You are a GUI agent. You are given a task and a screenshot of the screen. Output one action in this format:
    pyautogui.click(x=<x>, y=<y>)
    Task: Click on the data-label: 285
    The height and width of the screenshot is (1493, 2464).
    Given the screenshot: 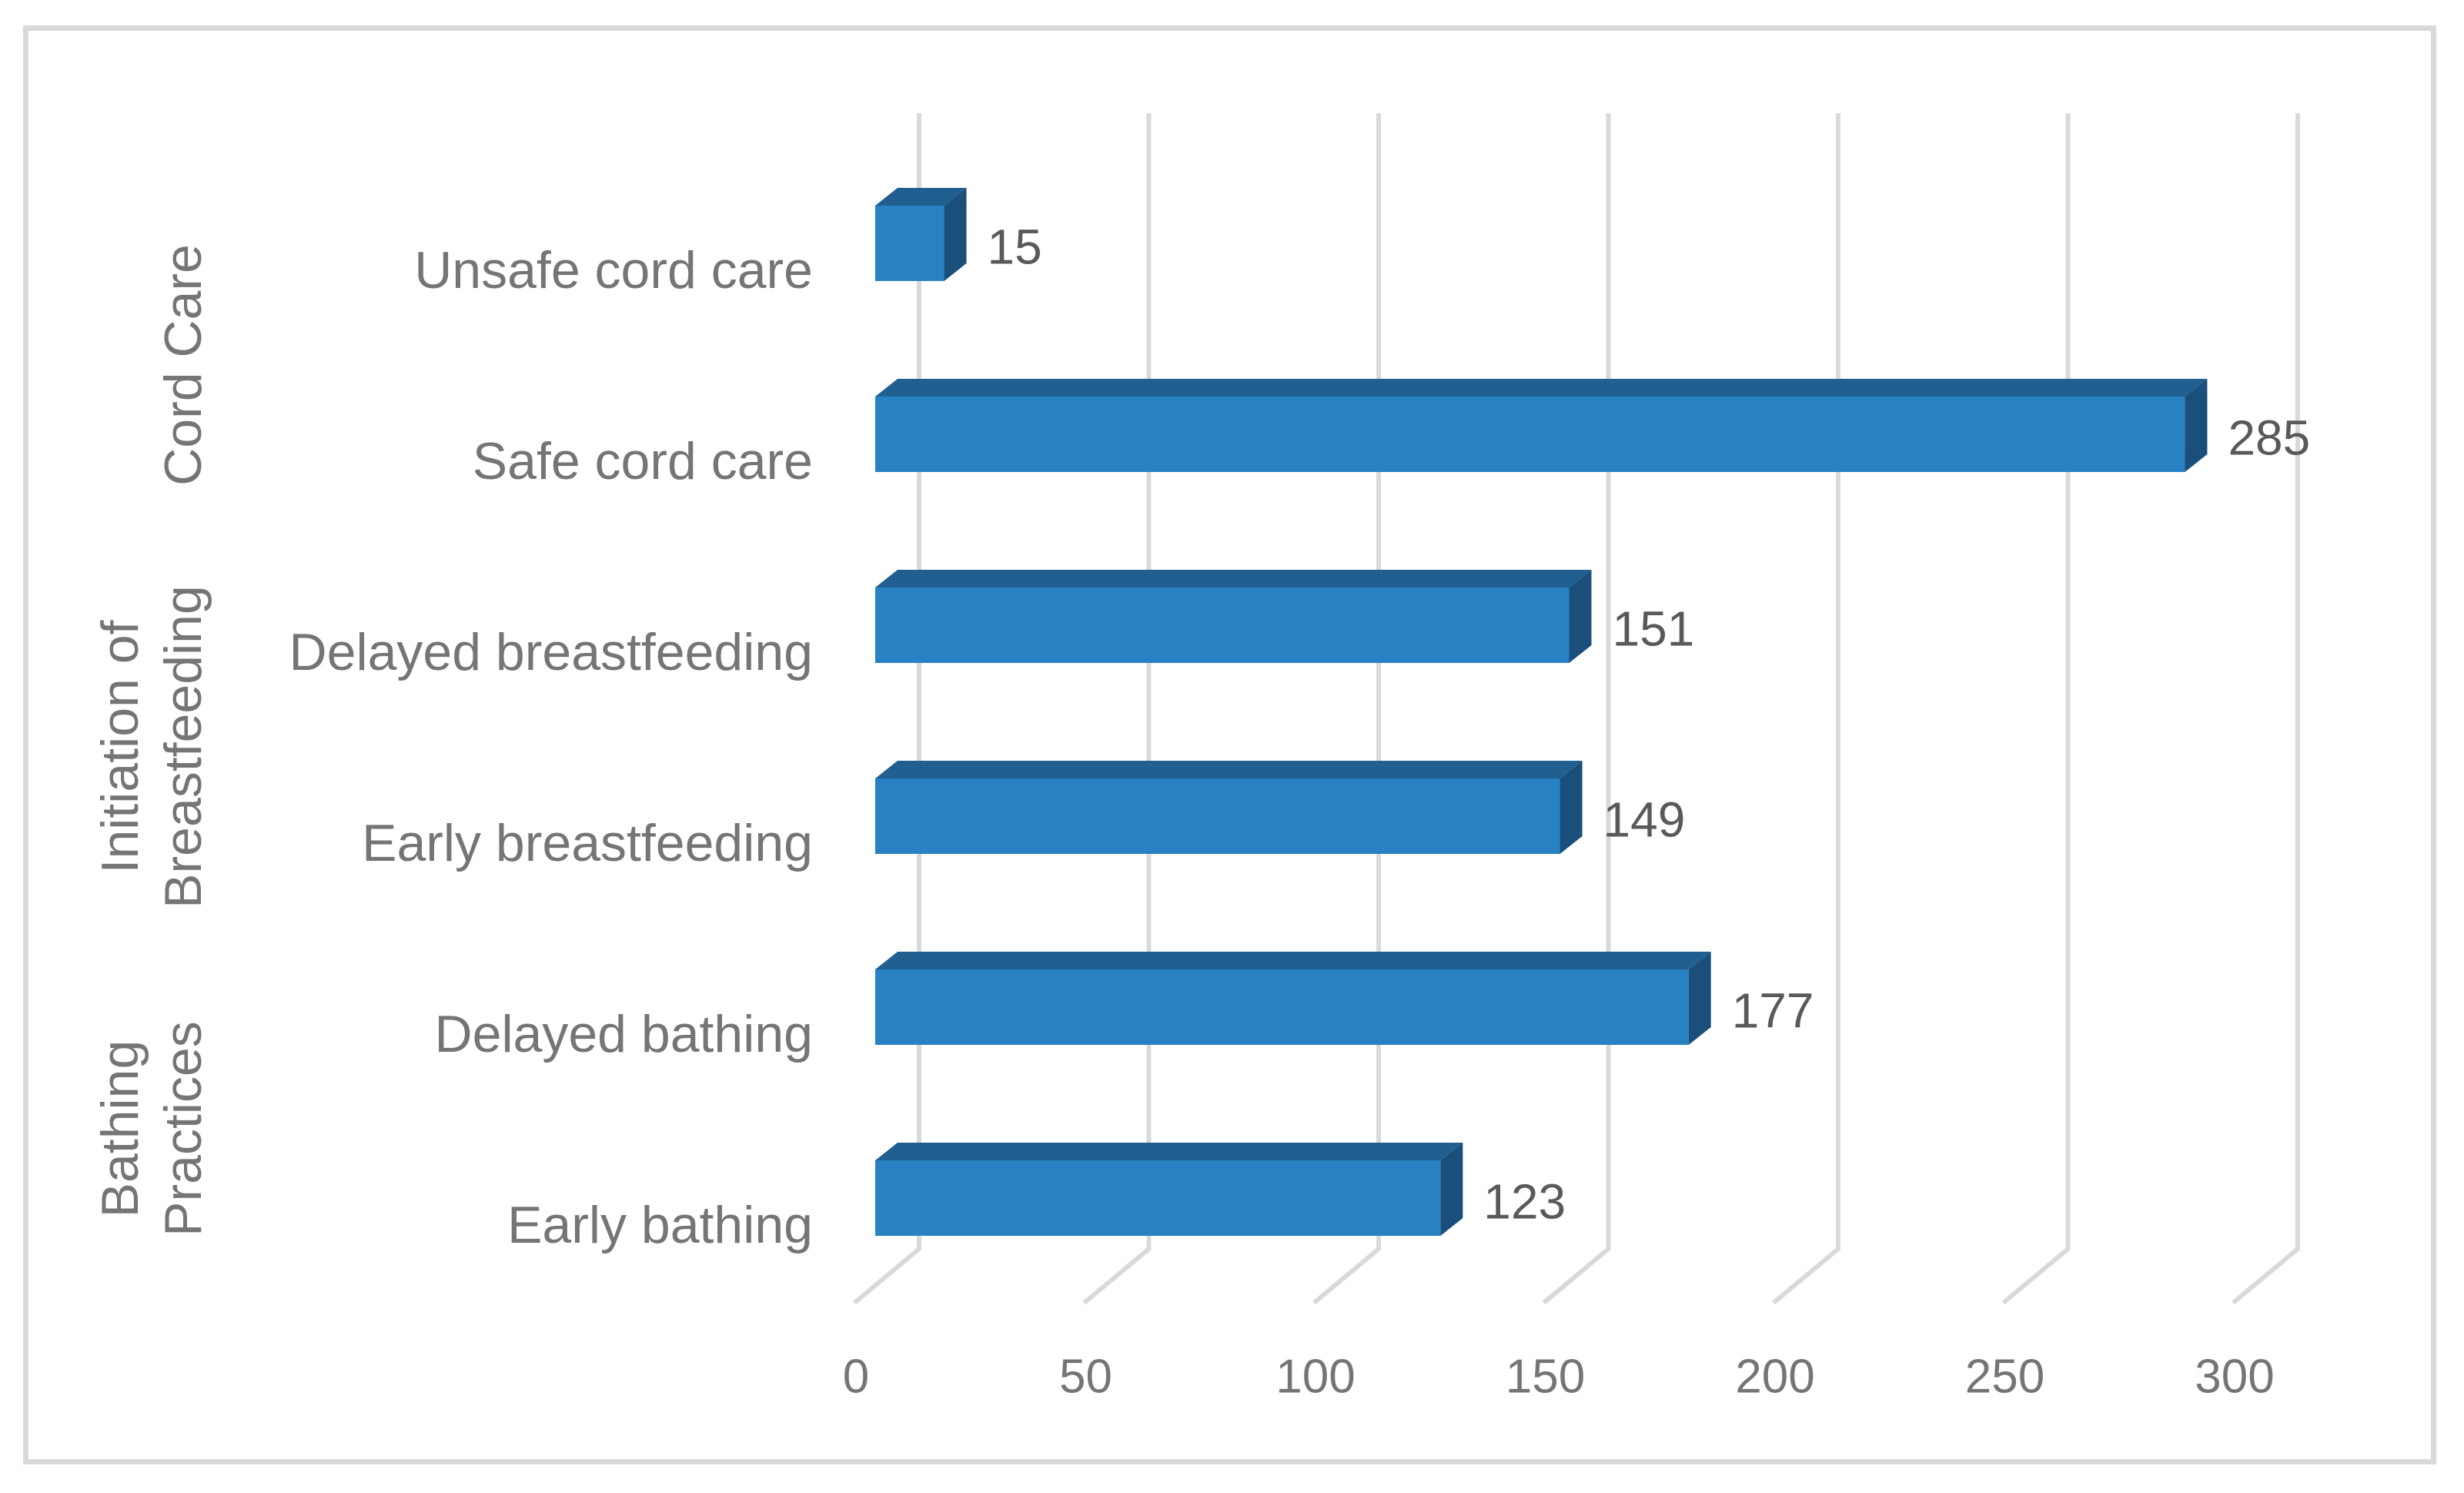 What is the action you would take?
    pyautogui.click(x=2269, y=437)
    